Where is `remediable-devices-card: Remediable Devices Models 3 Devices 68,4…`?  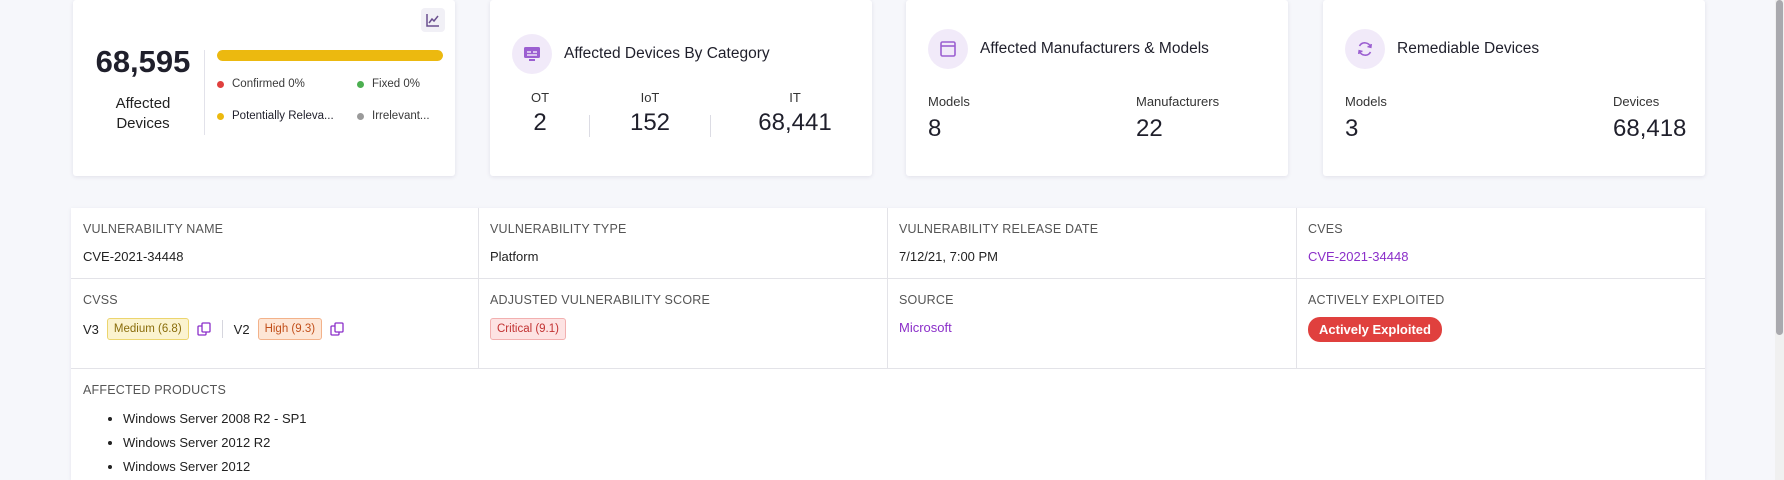
remediable-devices-card: Remediable Devices Models 3 Devices 68,4… is located at coordinates (1514, 88).